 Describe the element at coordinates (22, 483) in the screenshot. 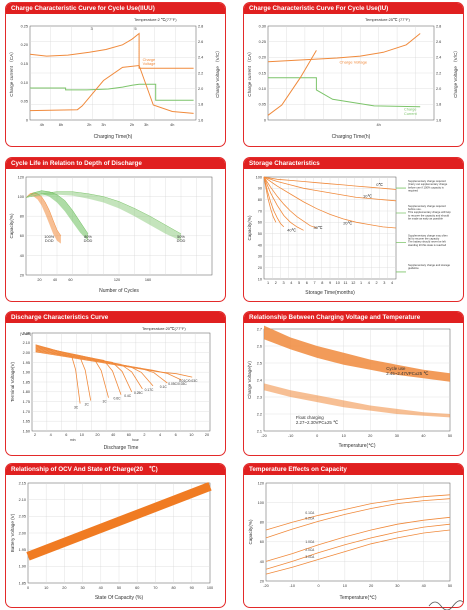

I see `y-tick-label: 2.15` at that location.